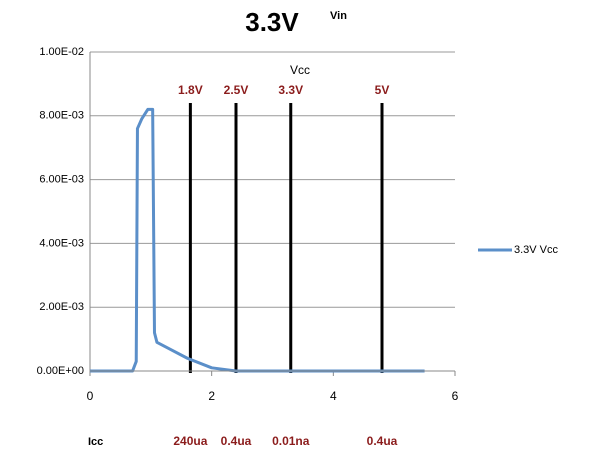  I want to click on x-tick-label: 6, so click(455, 396).